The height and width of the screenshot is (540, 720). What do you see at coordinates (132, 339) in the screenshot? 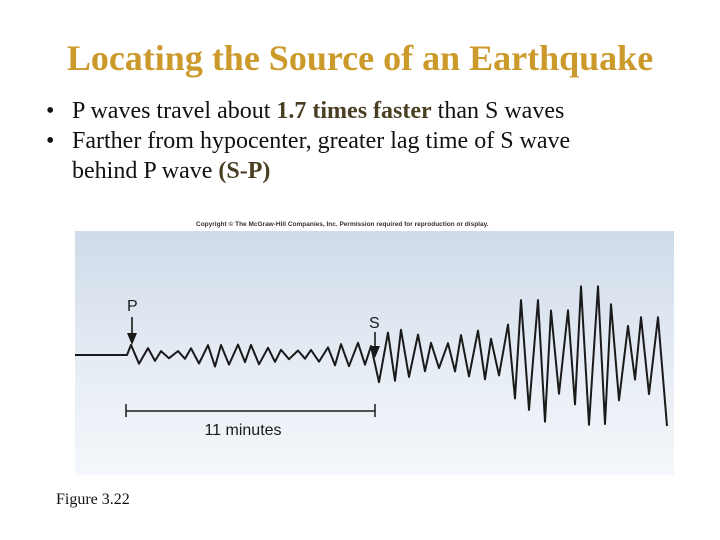
I see `p-arrow-head` at bounding box center [132, 339].